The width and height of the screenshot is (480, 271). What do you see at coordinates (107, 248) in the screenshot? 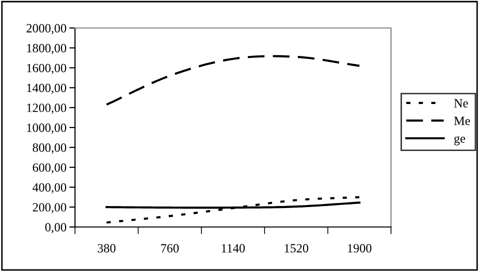
I see `x-tick-label: 380` at bounding box center [107, 248].